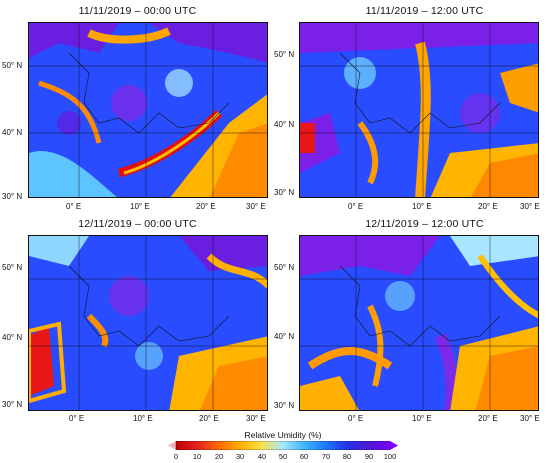  Describe the element at coordinates (240, 456) in the screenshot. I see `colorbar-tick: 30` at that location.